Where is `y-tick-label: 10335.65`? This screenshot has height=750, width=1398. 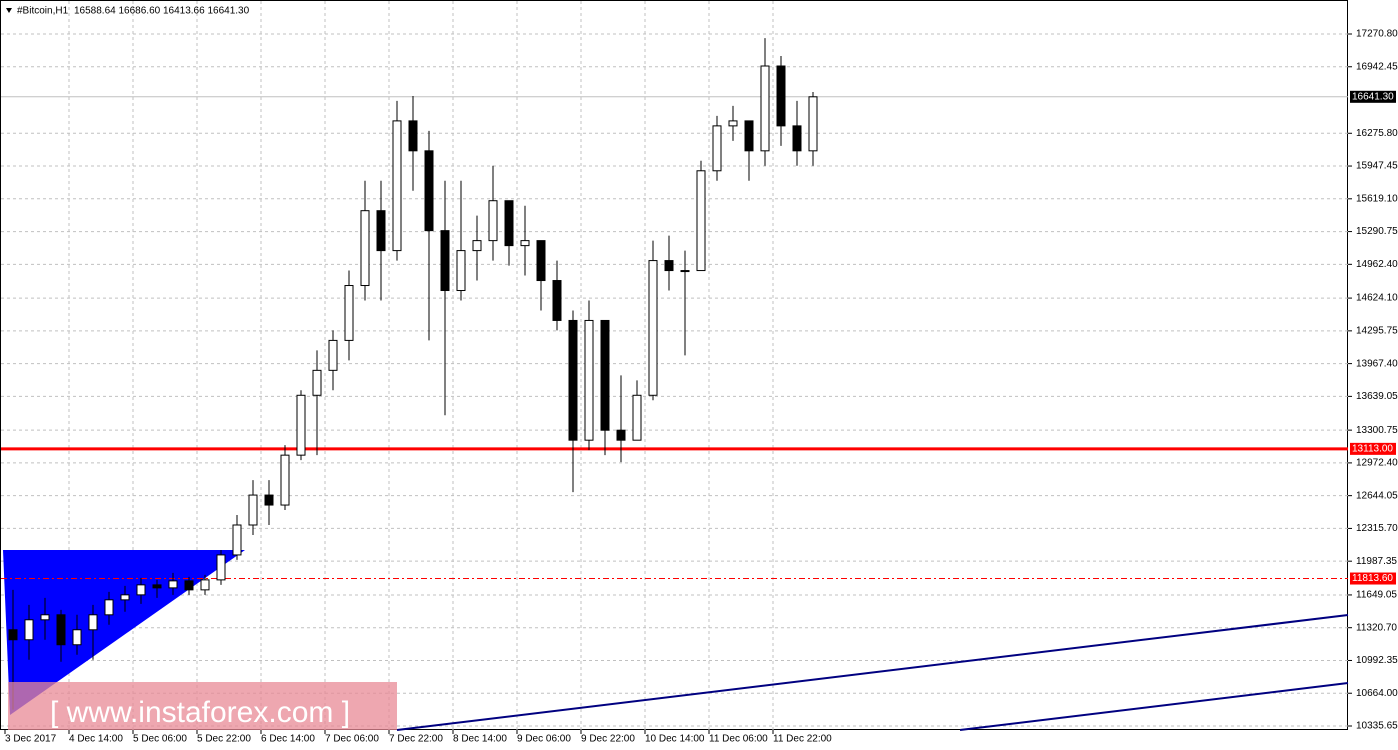
y-tick-label: 10335.65 is located at coordinates (1377, 726).